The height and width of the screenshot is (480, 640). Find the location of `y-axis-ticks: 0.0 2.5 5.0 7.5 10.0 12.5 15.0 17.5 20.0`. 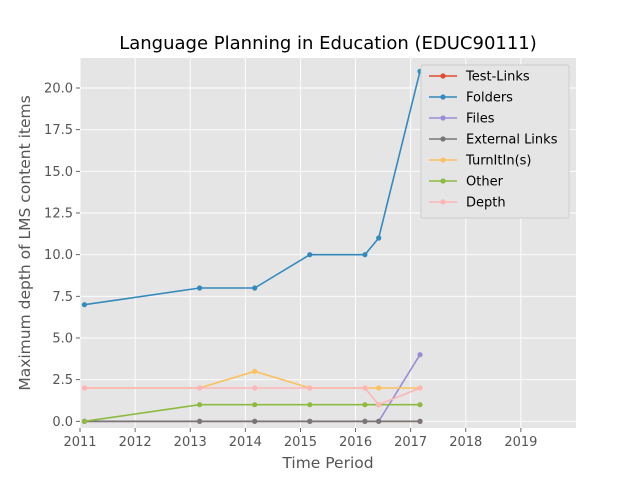

y-axis-ticks: 0.0 2.5 5.0 7.5 10.0 12.5 15.0 17.5 20.0 is located at coordinates (62, 256).